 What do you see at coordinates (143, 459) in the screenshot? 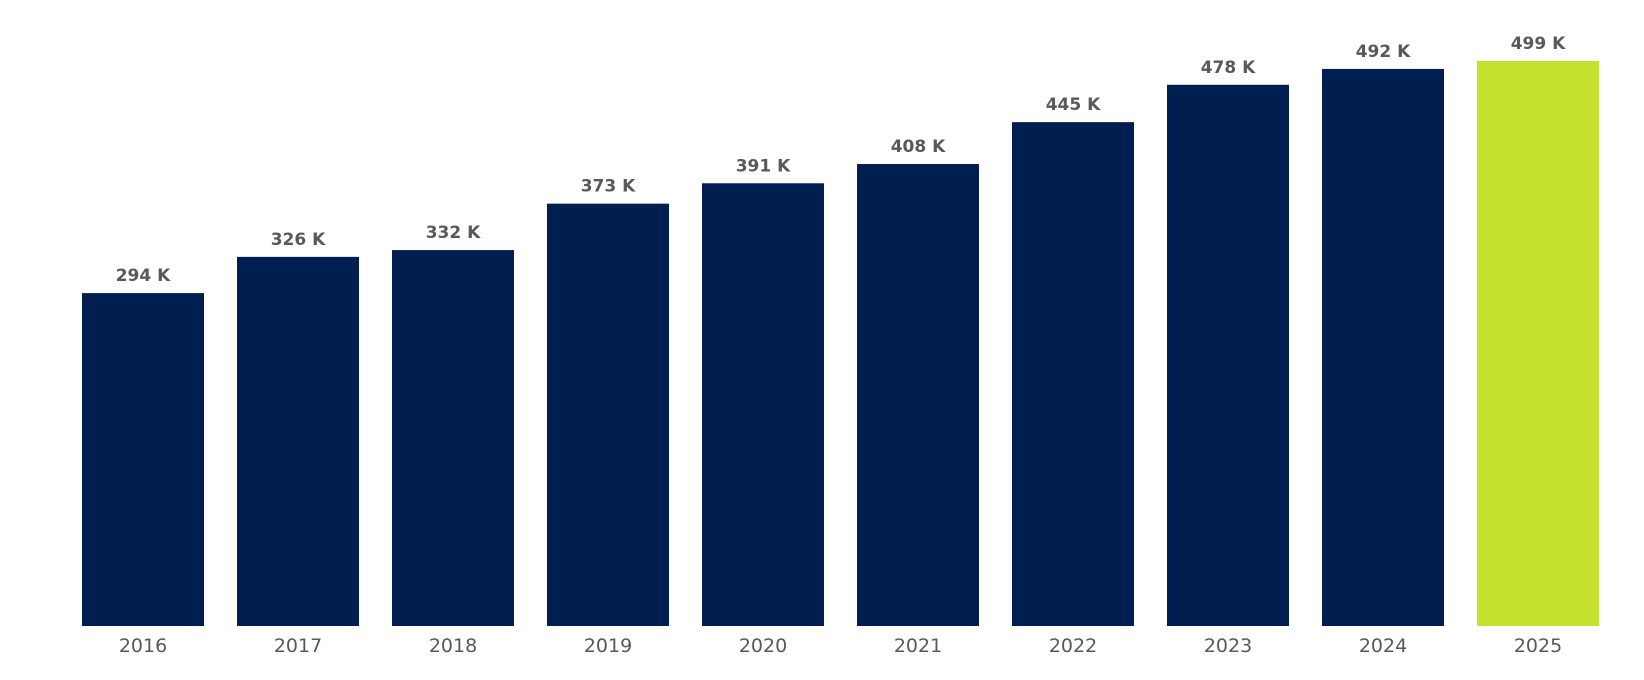
I see `bar-2016` at bounding box center [143, 459].